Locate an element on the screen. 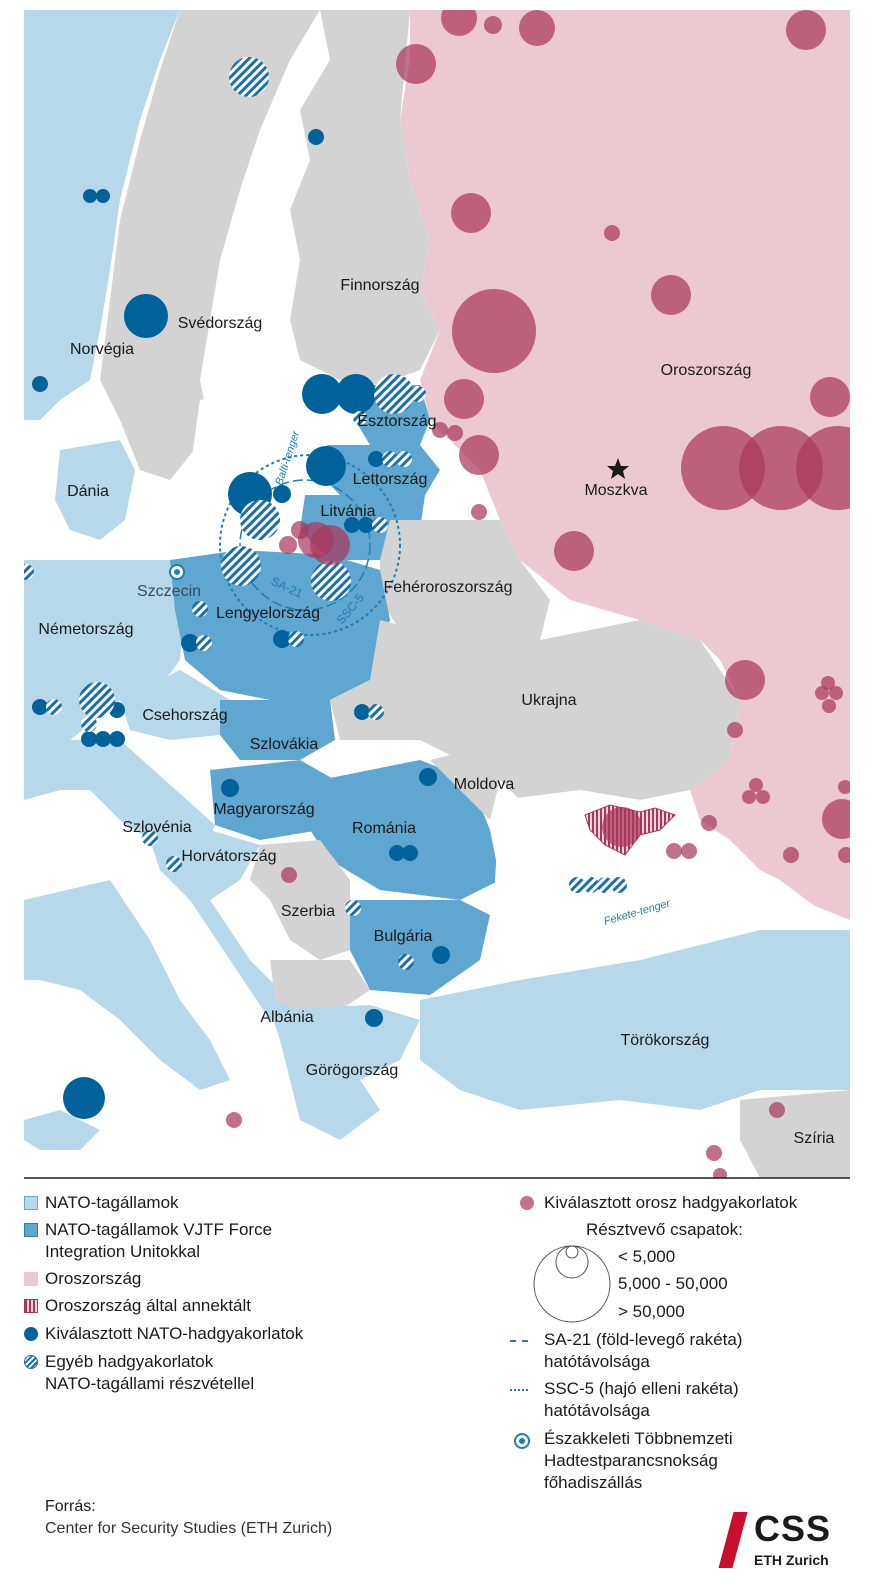 The width and height of the screenshot is (874, 1585). troops-size-key is located at coordinates (572, 1284).